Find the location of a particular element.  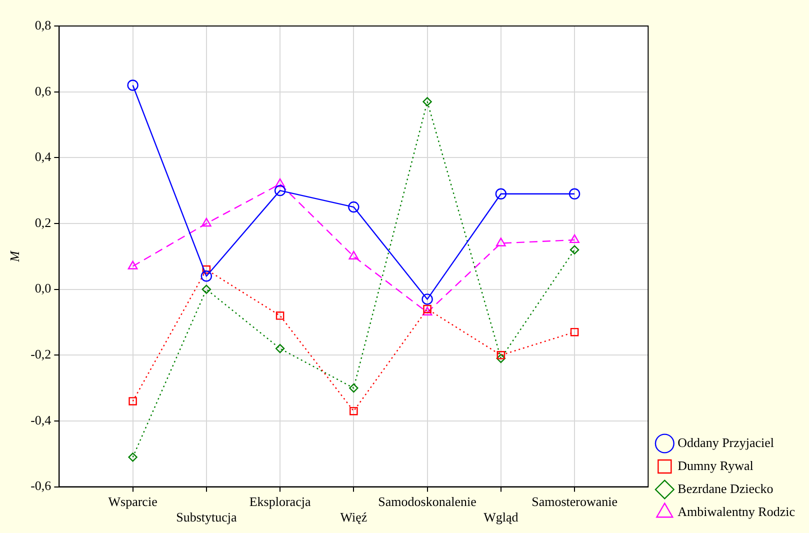

legend-label: Oddany Przyjaciel is located at coordinates (726, 442).